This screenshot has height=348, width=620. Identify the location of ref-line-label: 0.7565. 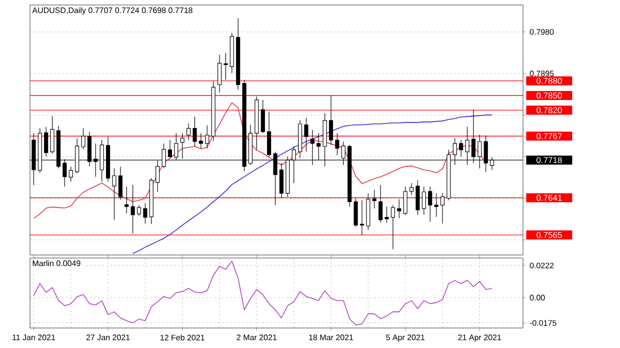
(549, 235).